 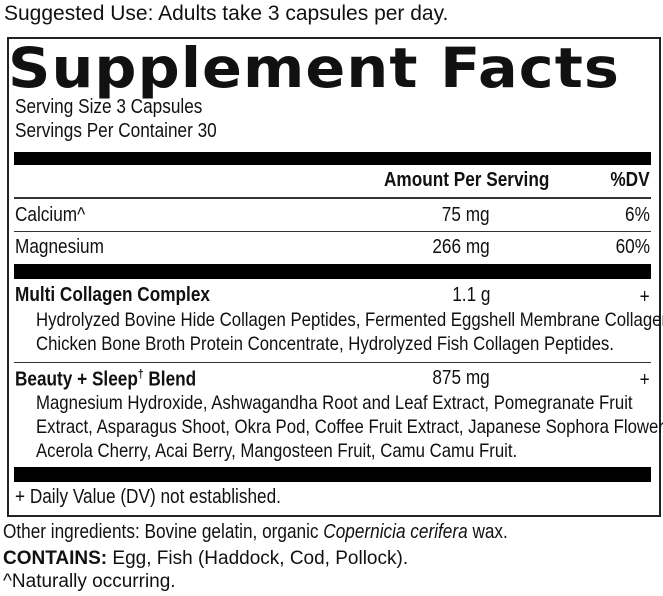 What do you see at coordinates (59, 247) in the screenshot?
I see `nutrient-name: Magnesium` at bounding box center [59, 247].